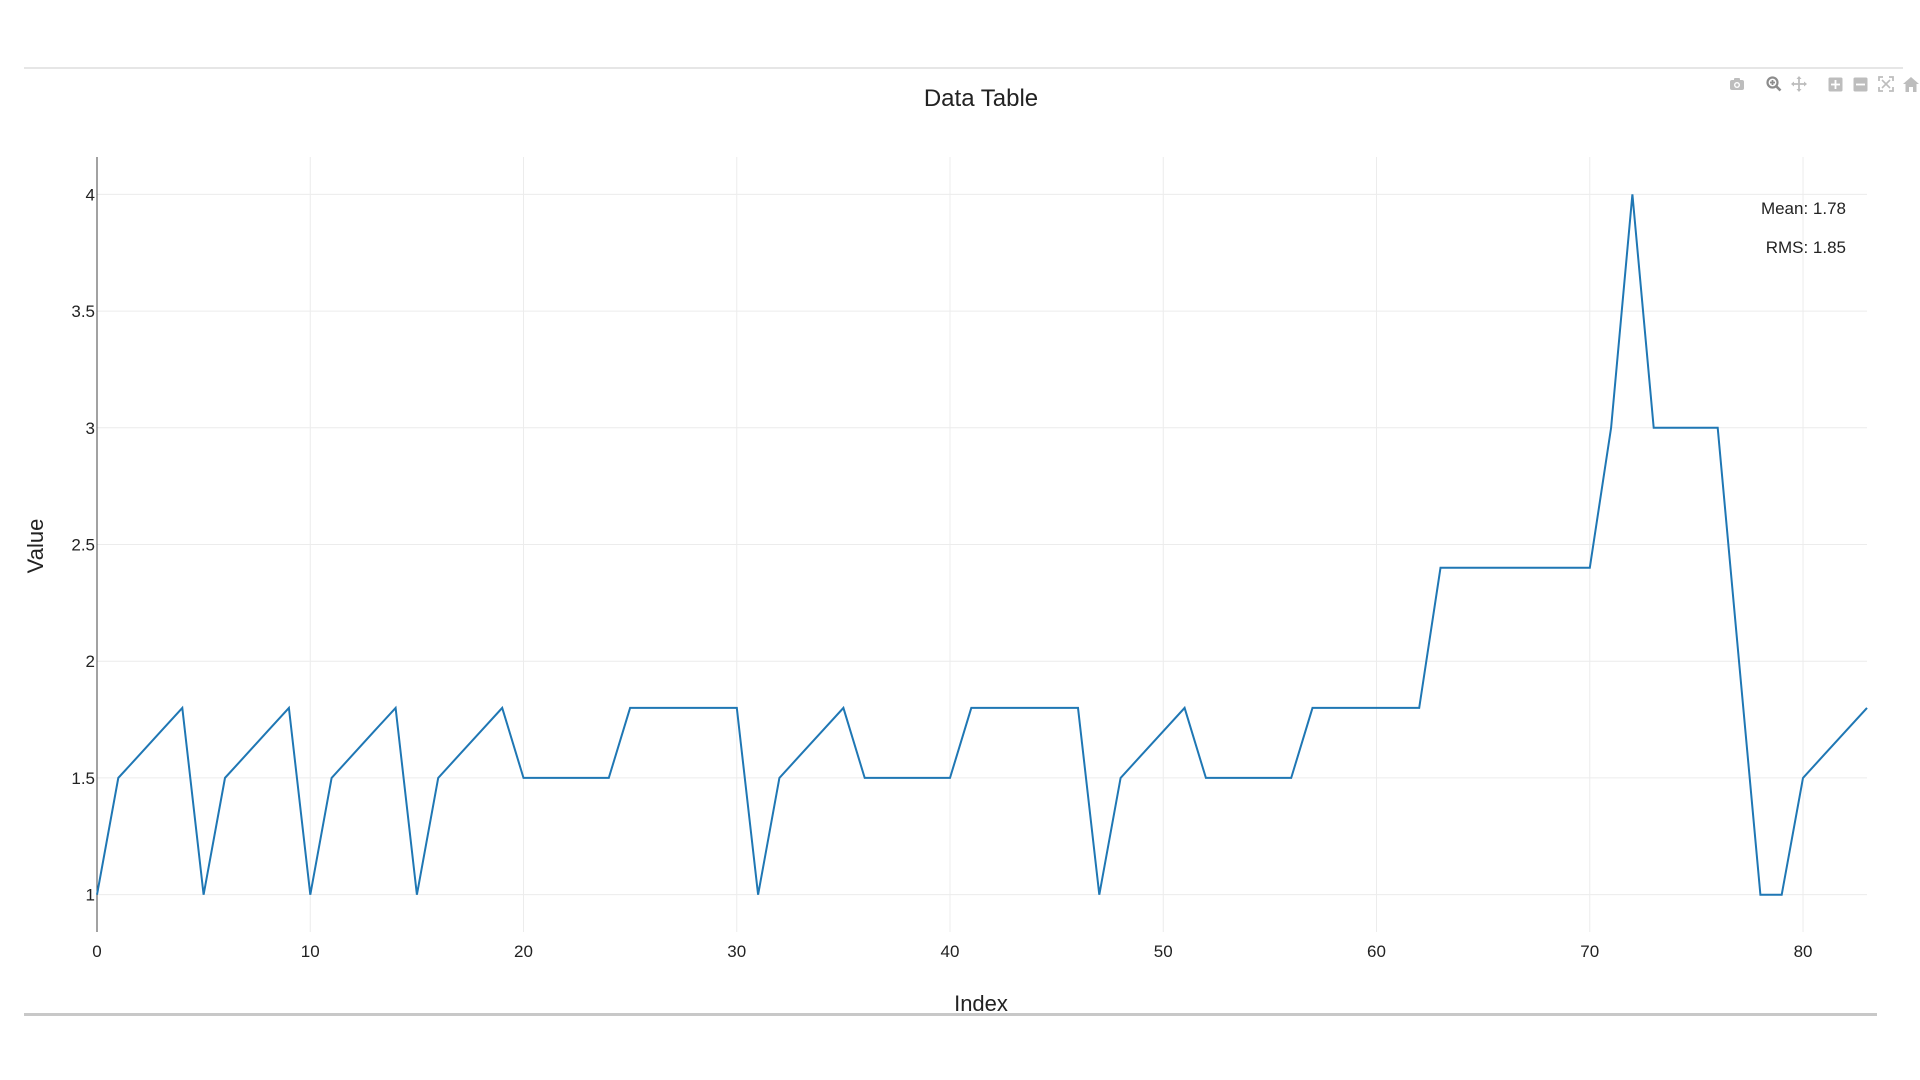 This screenshot has height=1080, width=1920. I want to click on x-tick-label: 80, so click(1803, 951).